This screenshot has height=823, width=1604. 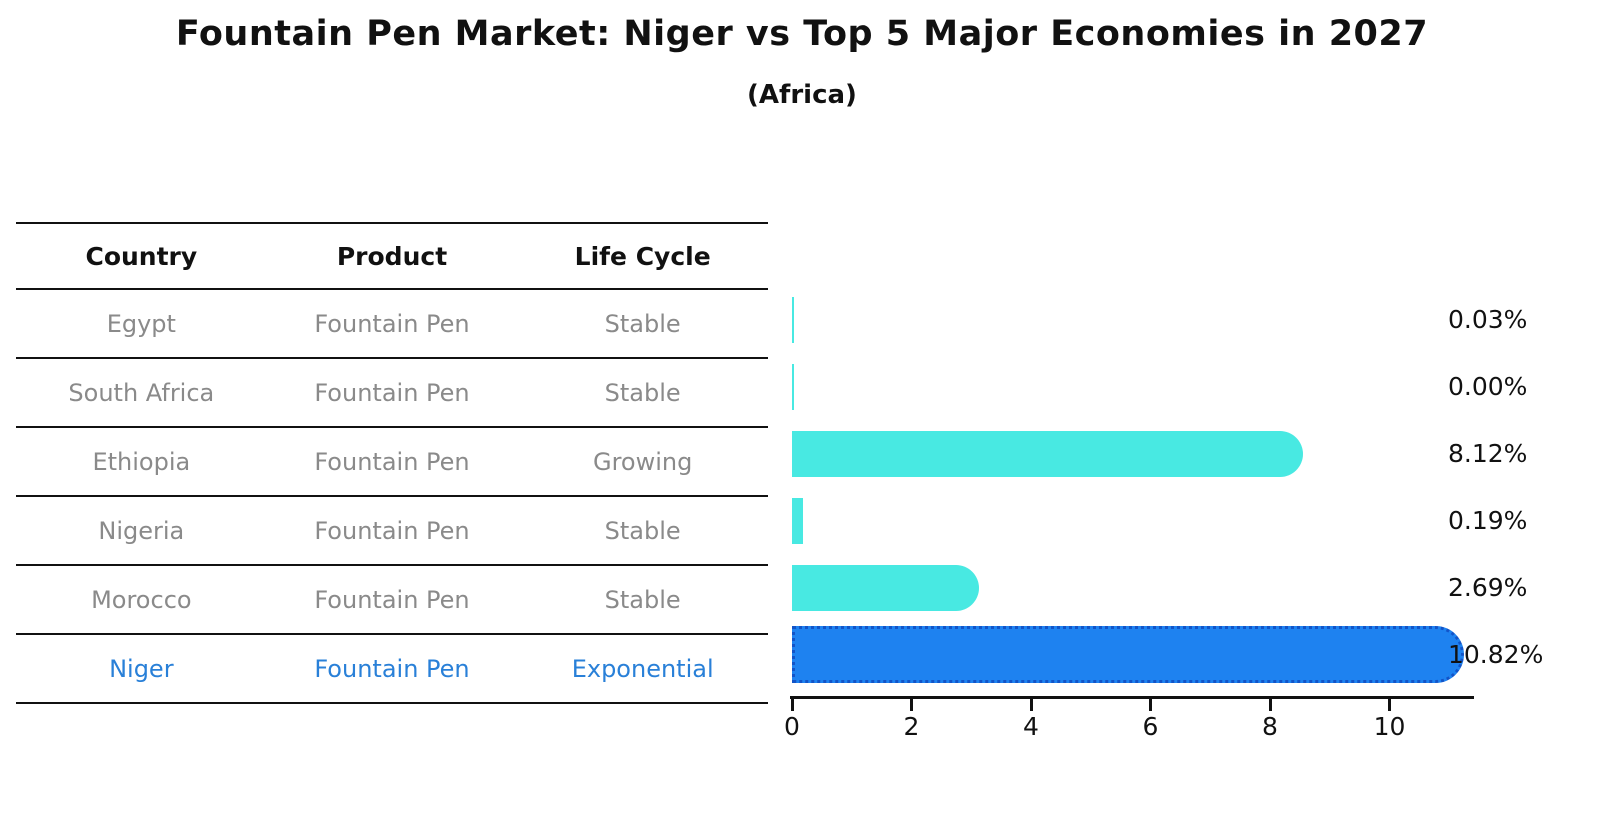 I want to click on bar-egypt, so click(x=793, y=319).